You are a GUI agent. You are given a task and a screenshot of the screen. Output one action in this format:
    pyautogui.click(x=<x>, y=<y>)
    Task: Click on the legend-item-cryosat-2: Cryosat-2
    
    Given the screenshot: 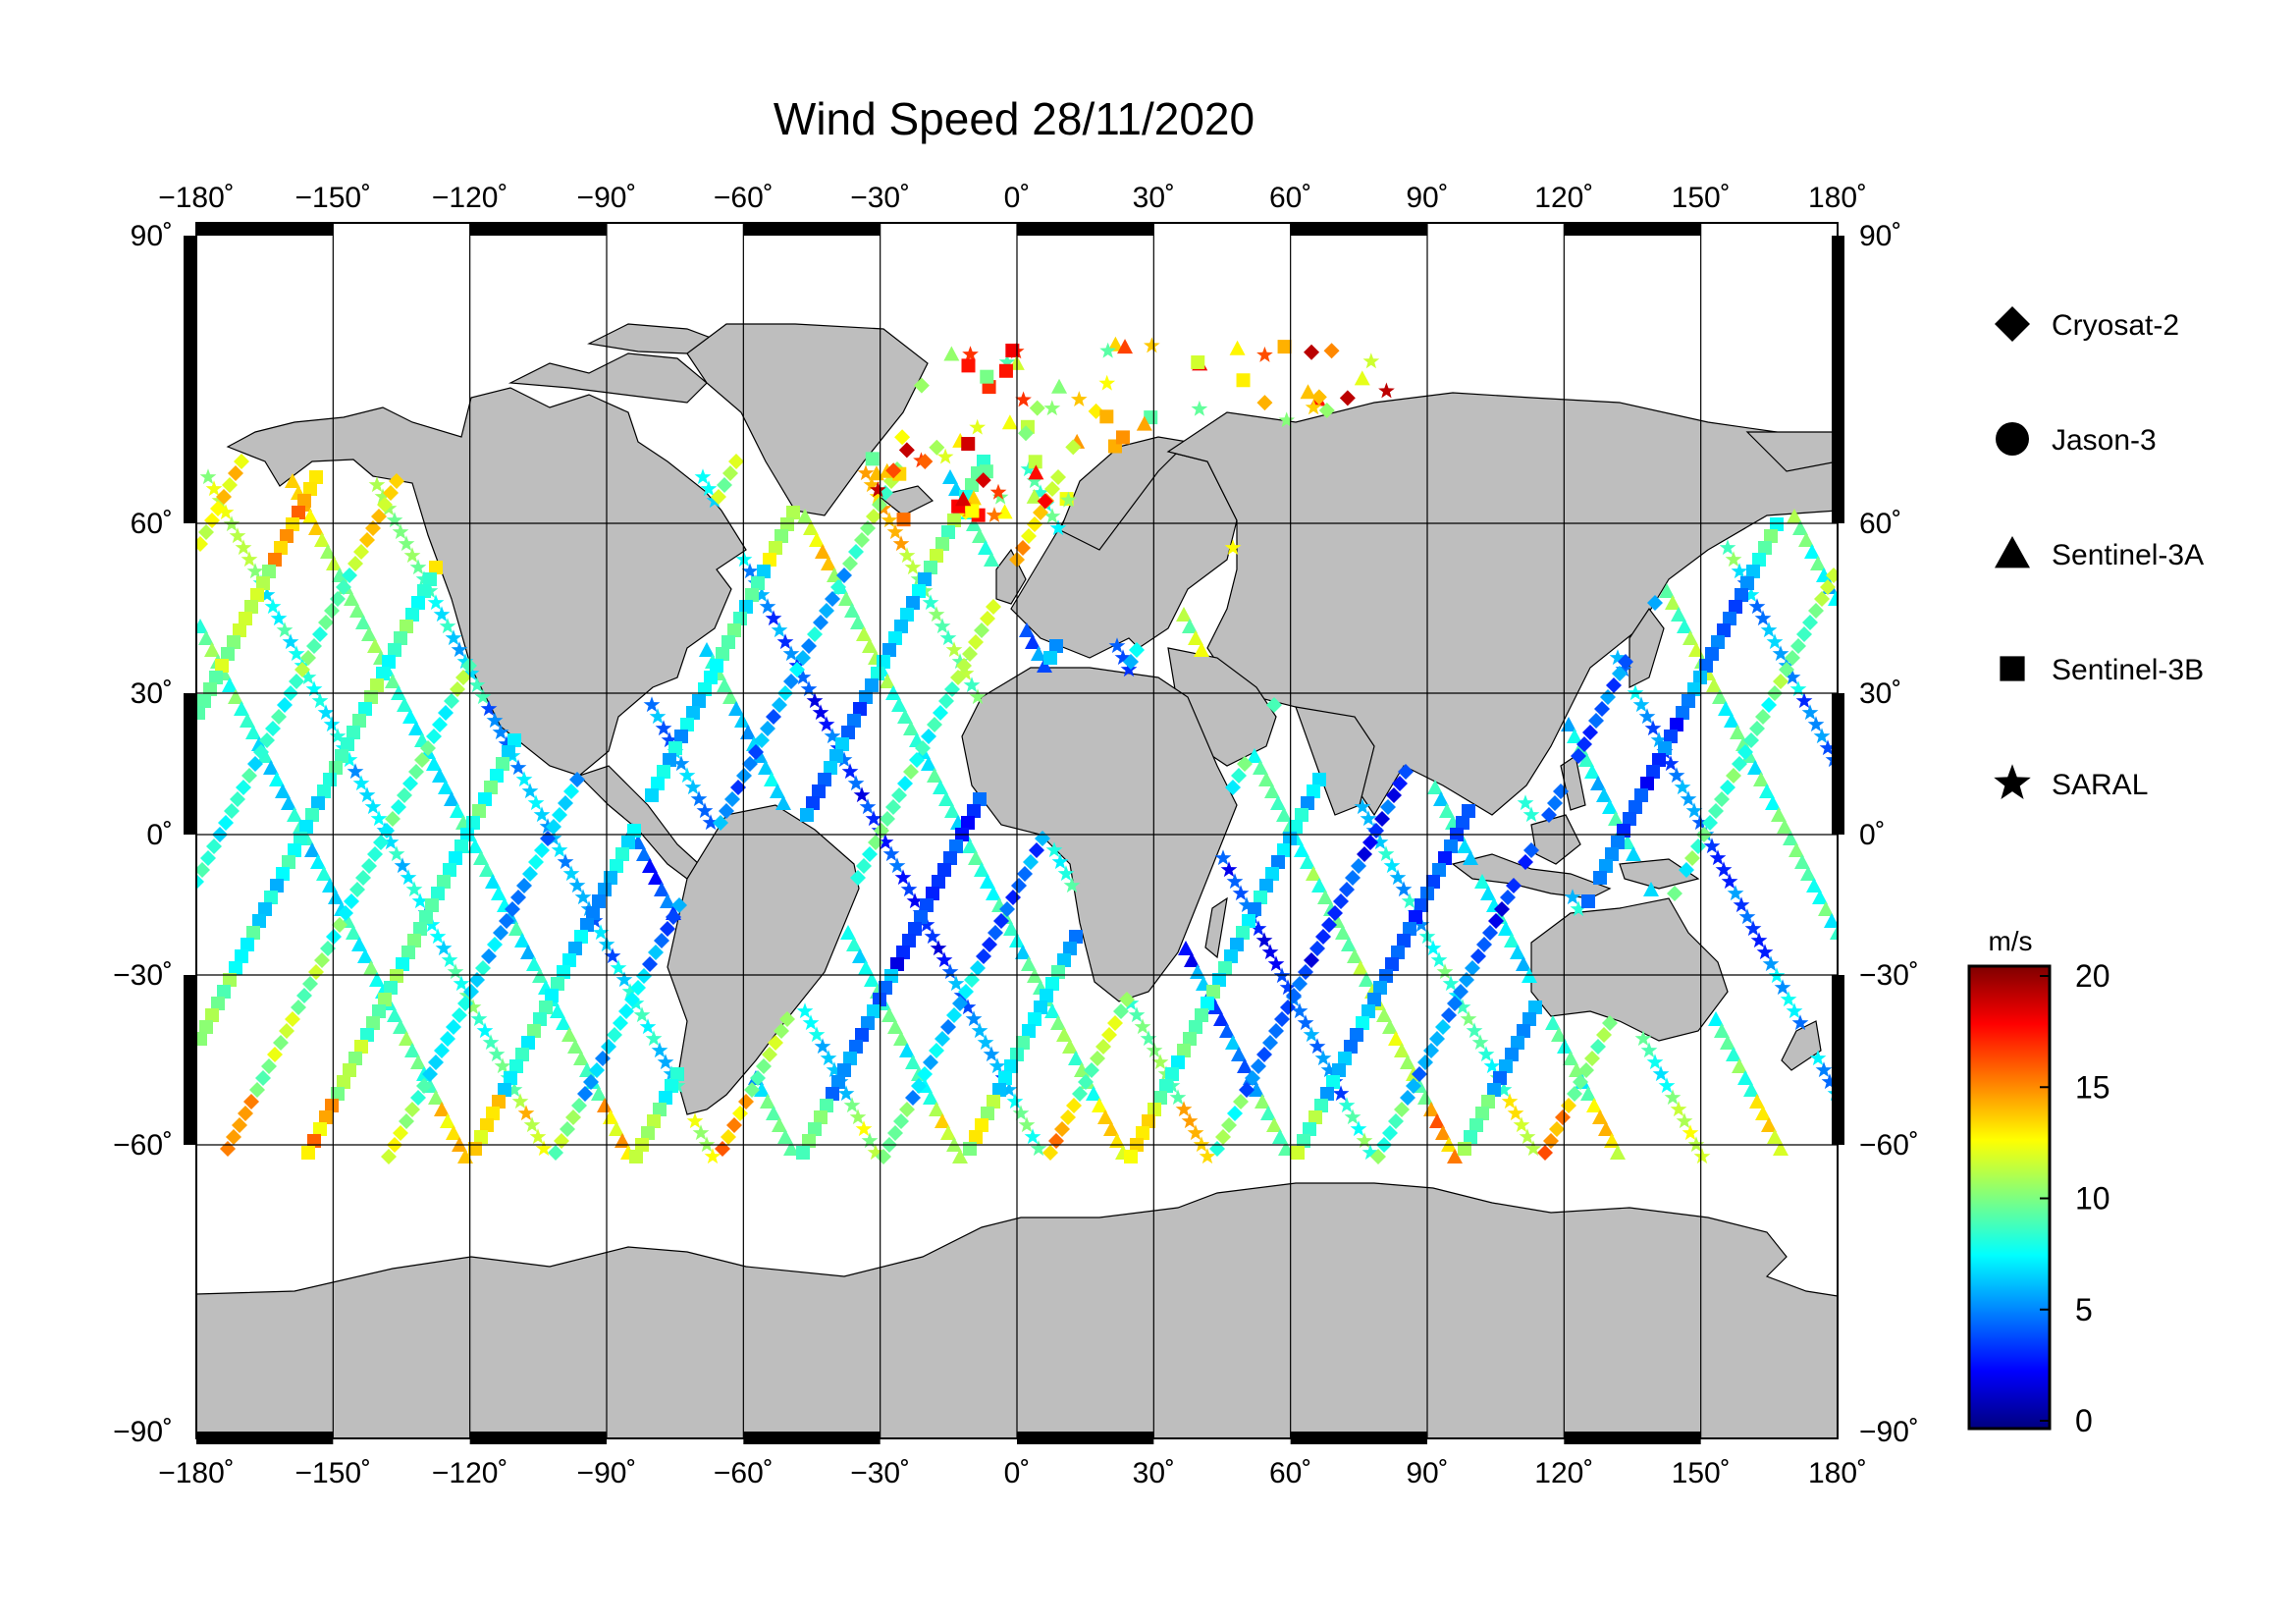 What is the action you would take?
    pyautogui.click(x=2087, y=324)
    